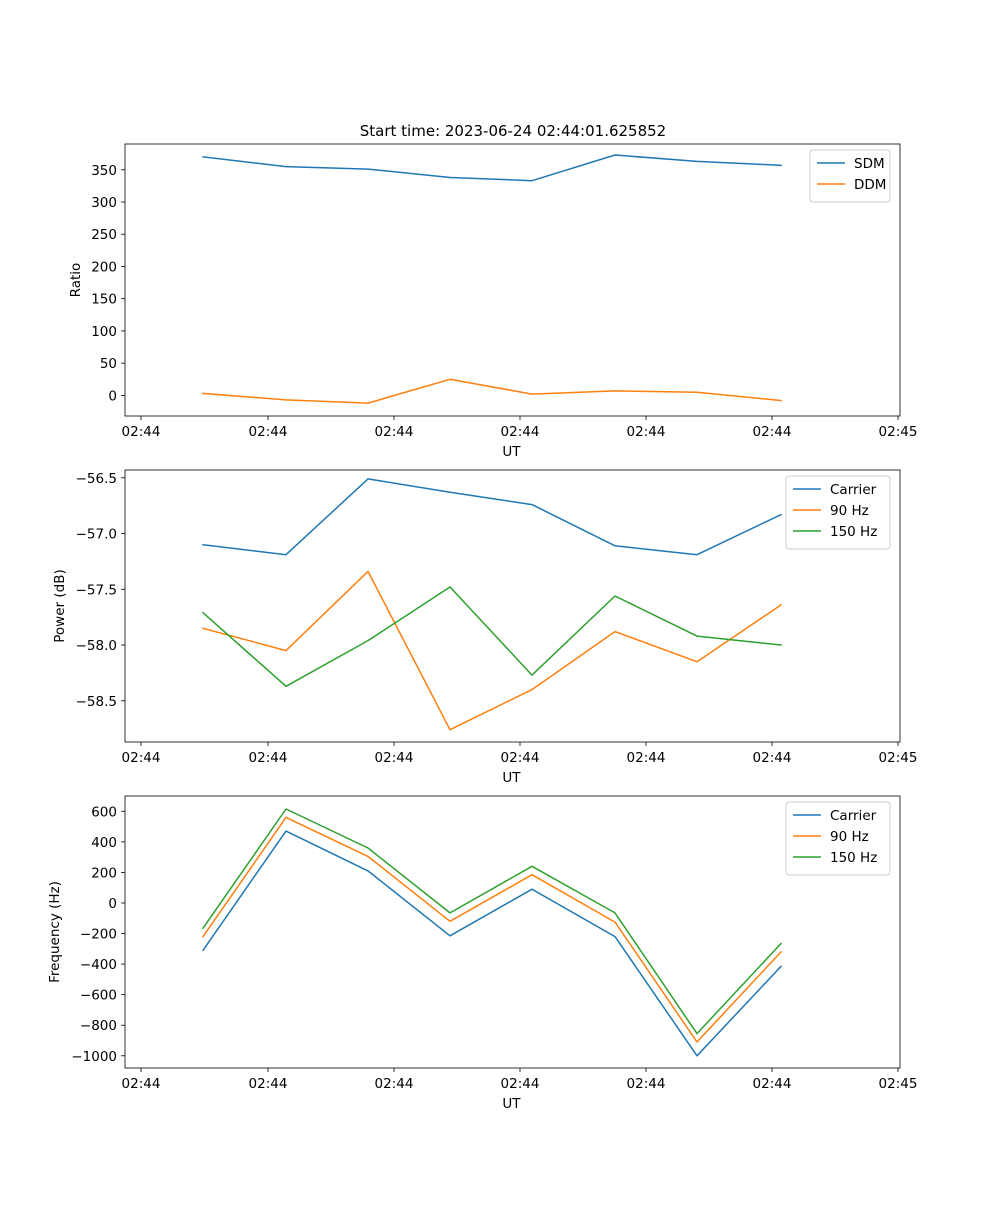  I want to click on y-tick-label: 150, so click(104, 300).